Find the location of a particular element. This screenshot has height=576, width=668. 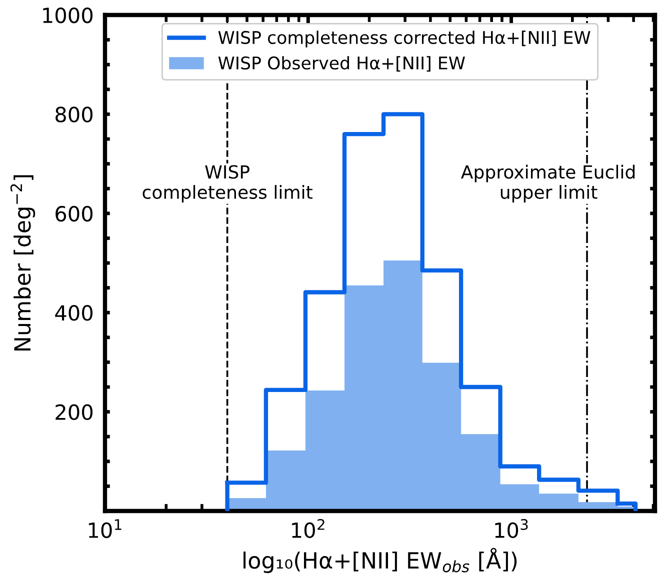

y-tick-label: 800 is located at coordinates (74, 114).